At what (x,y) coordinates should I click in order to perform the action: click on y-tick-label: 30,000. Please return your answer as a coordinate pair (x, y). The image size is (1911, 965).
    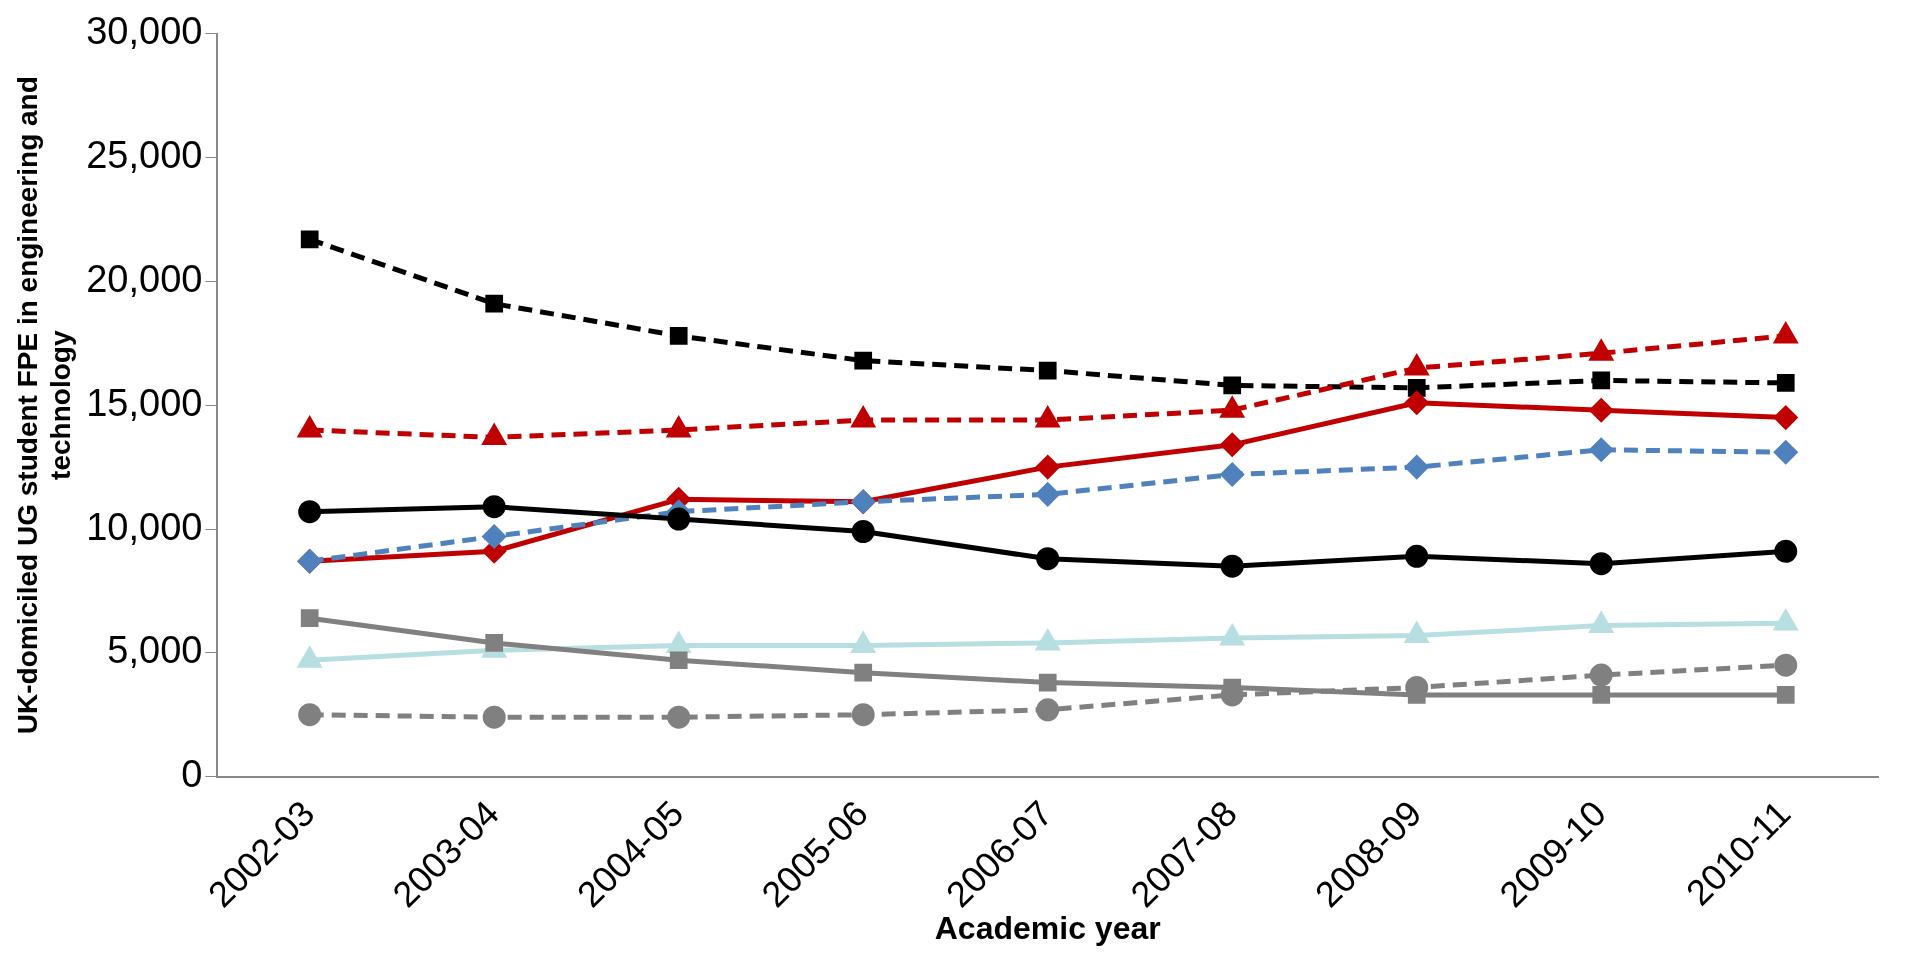
    Looking at the image, I should click on (144, 31).